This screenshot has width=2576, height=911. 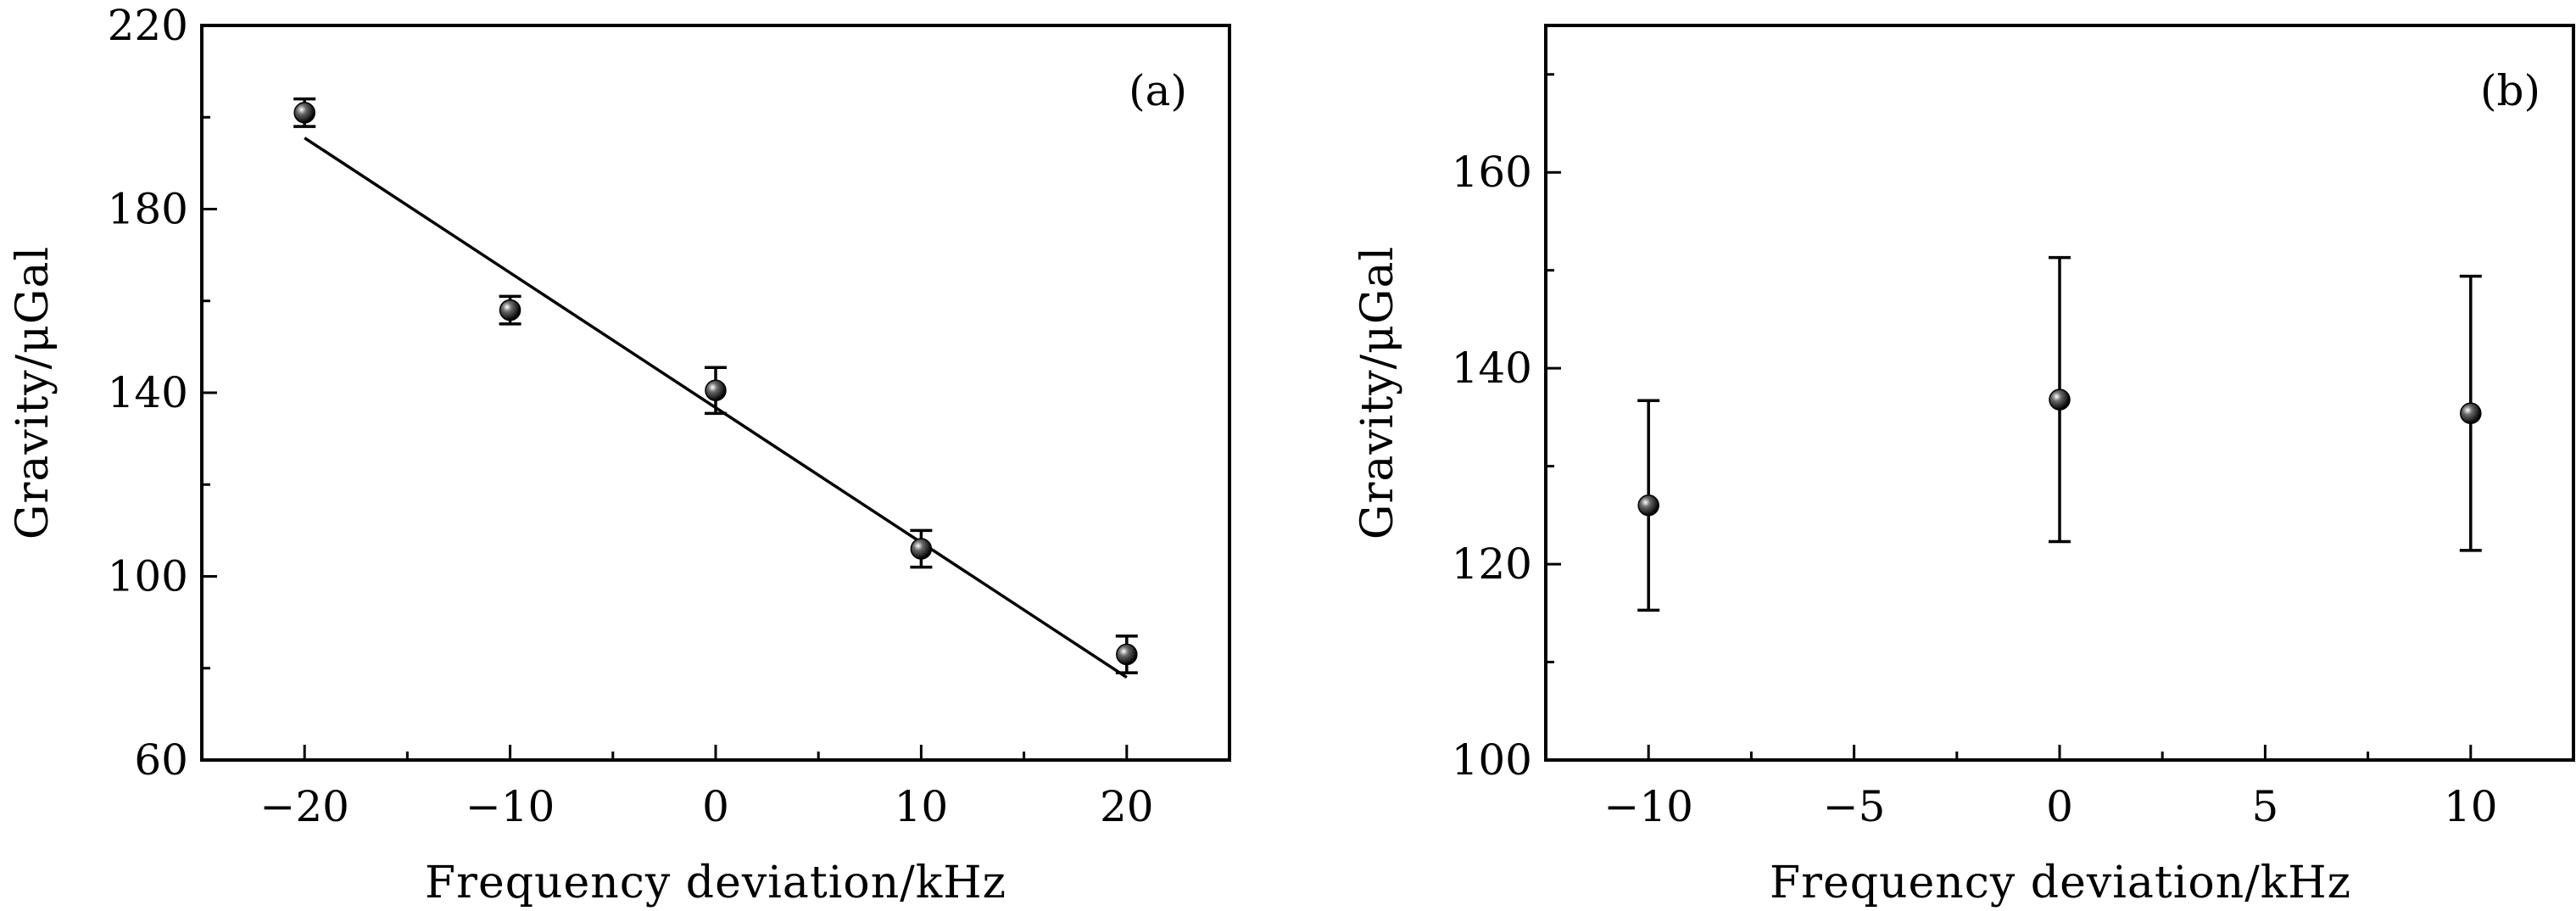 What do you see at coordinates (1377, 393) in the screenshot?
I see `y-axis-title-b: Gravity/μGal` at bounding box center [1377, 393].